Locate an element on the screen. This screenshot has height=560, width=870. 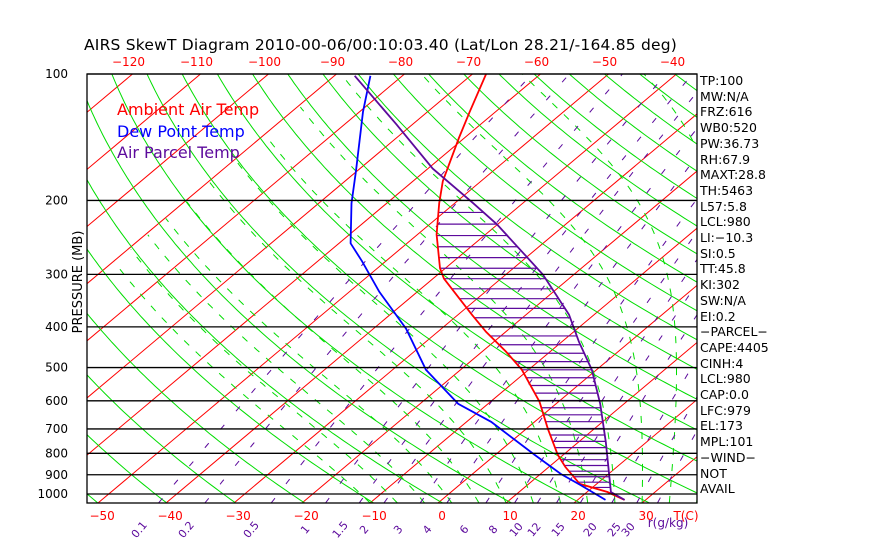
top-temp-tick-label: −90 is located at coordinates (332, 62).